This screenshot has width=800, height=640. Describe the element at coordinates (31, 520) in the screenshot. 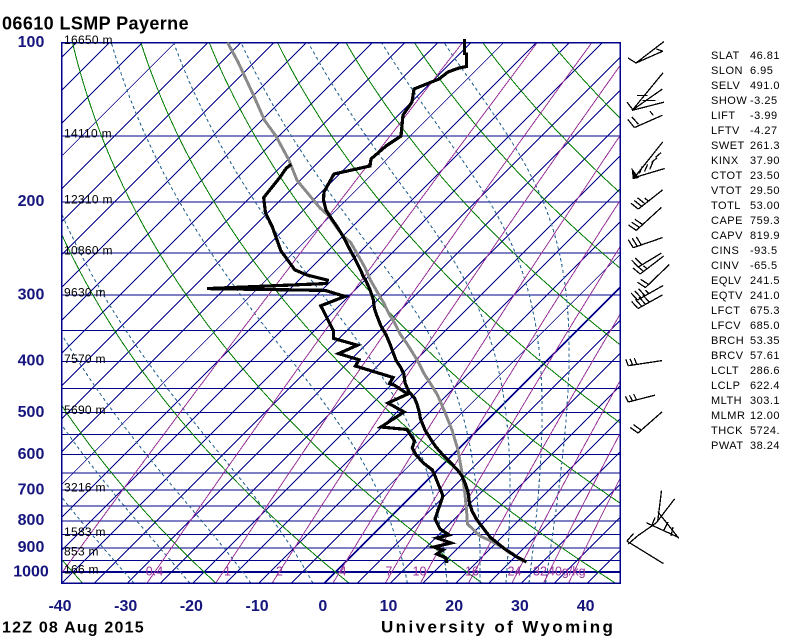

I see `svg-text: 800` at that location.